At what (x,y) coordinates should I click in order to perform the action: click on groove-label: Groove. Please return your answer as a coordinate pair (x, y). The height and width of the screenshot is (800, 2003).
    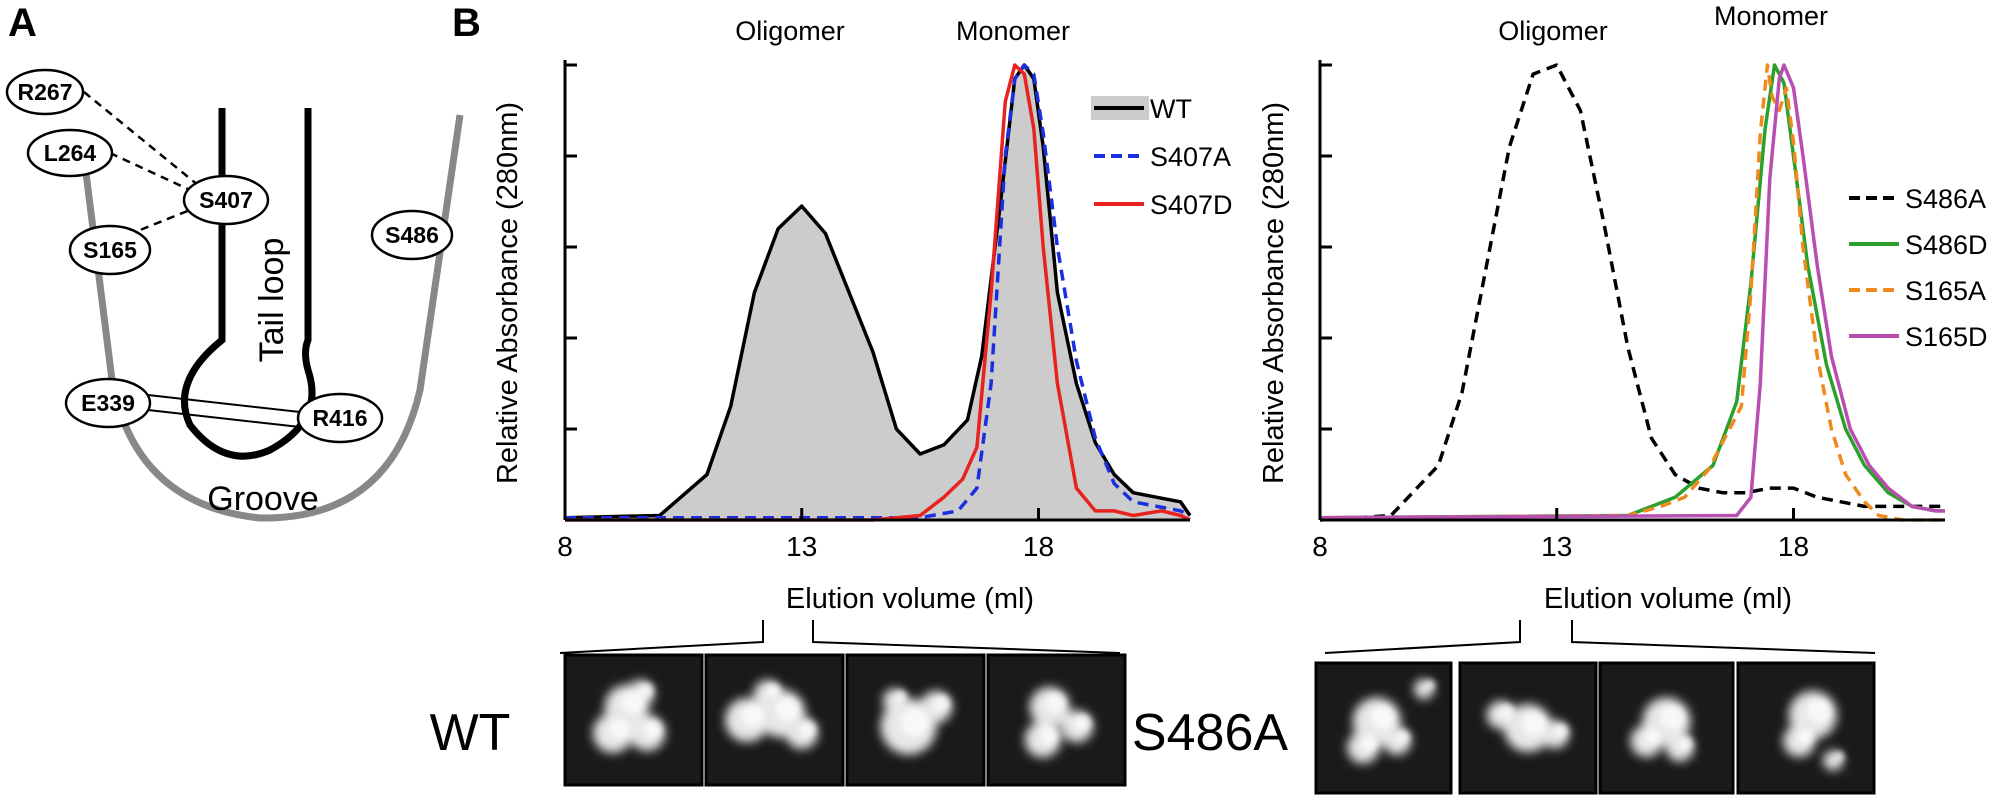
    Looking at the image, I should click on (263, 499).